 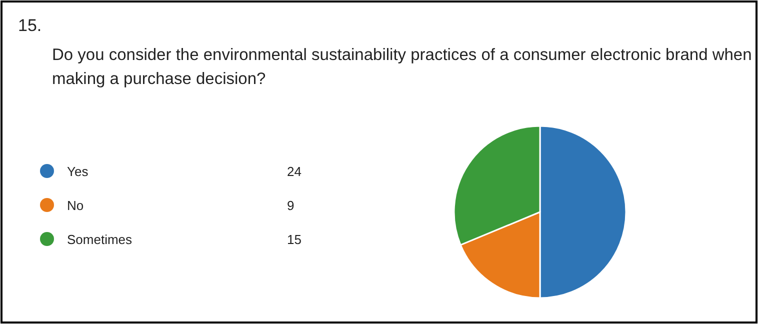 I want to click on chart-title: 15., so click(x=30, y=25).